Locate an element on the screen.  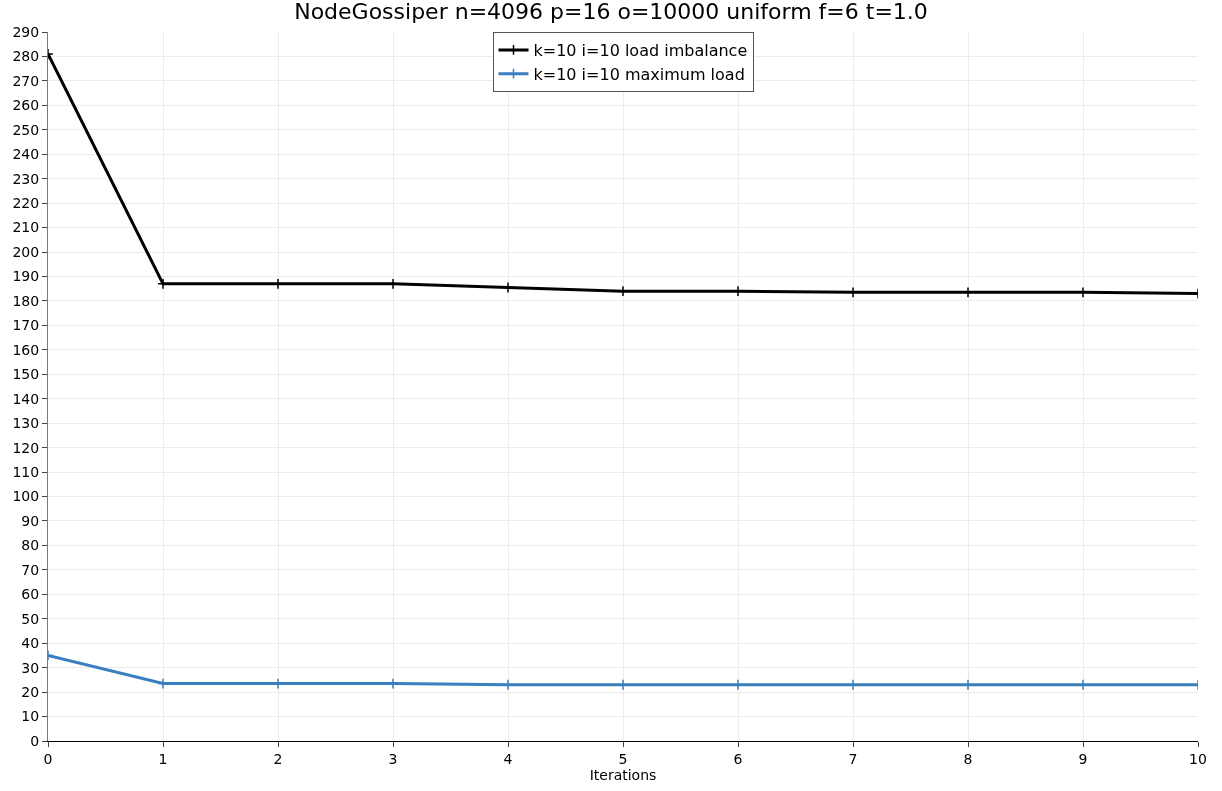
x-tick-label: 6 is located at coordinates (738, 758).